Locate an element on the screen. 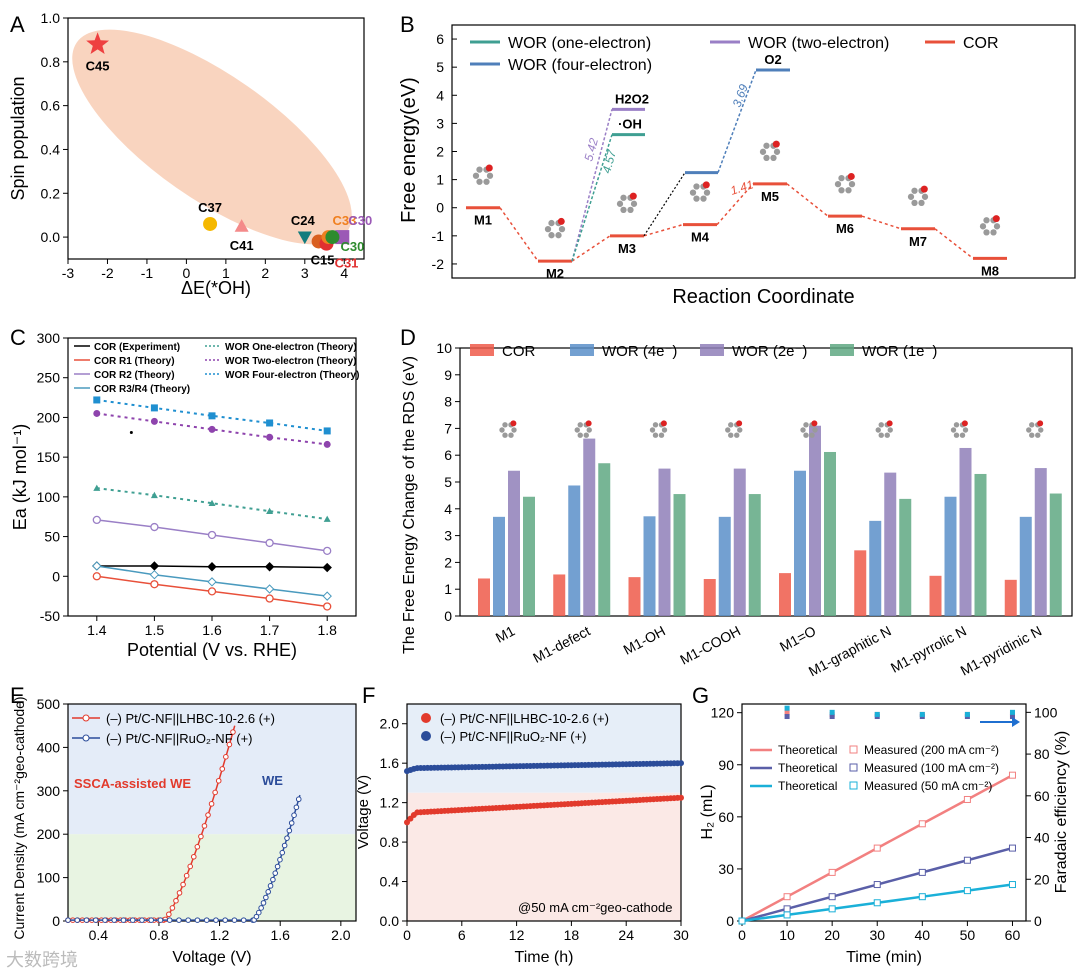 Image resolution: width=1080 pixels, height=978 pixels. region-lower is located at coordinates (212, 877).